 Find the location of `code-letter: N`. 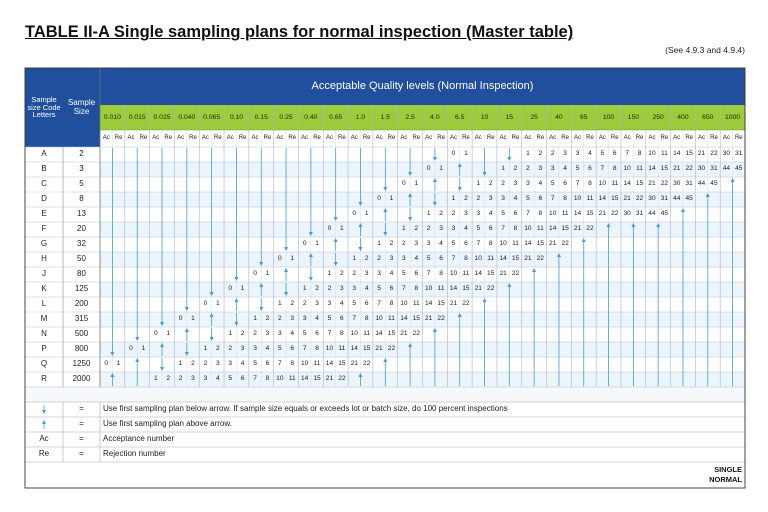

code-letter: N is located at coordinates (44, 334).